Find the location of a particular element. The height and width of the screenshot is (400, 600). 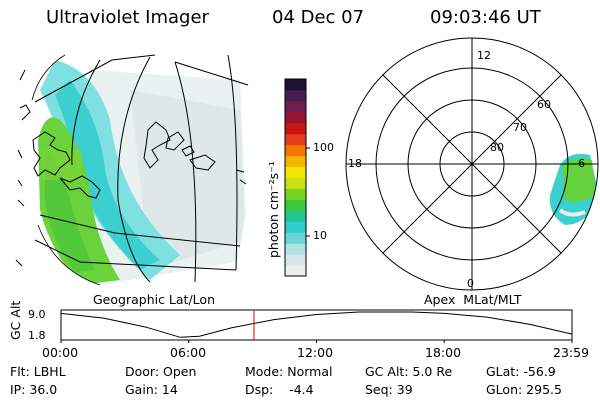

polar-caption: Apex MLat/MLT is located at coordinates (473, 299).